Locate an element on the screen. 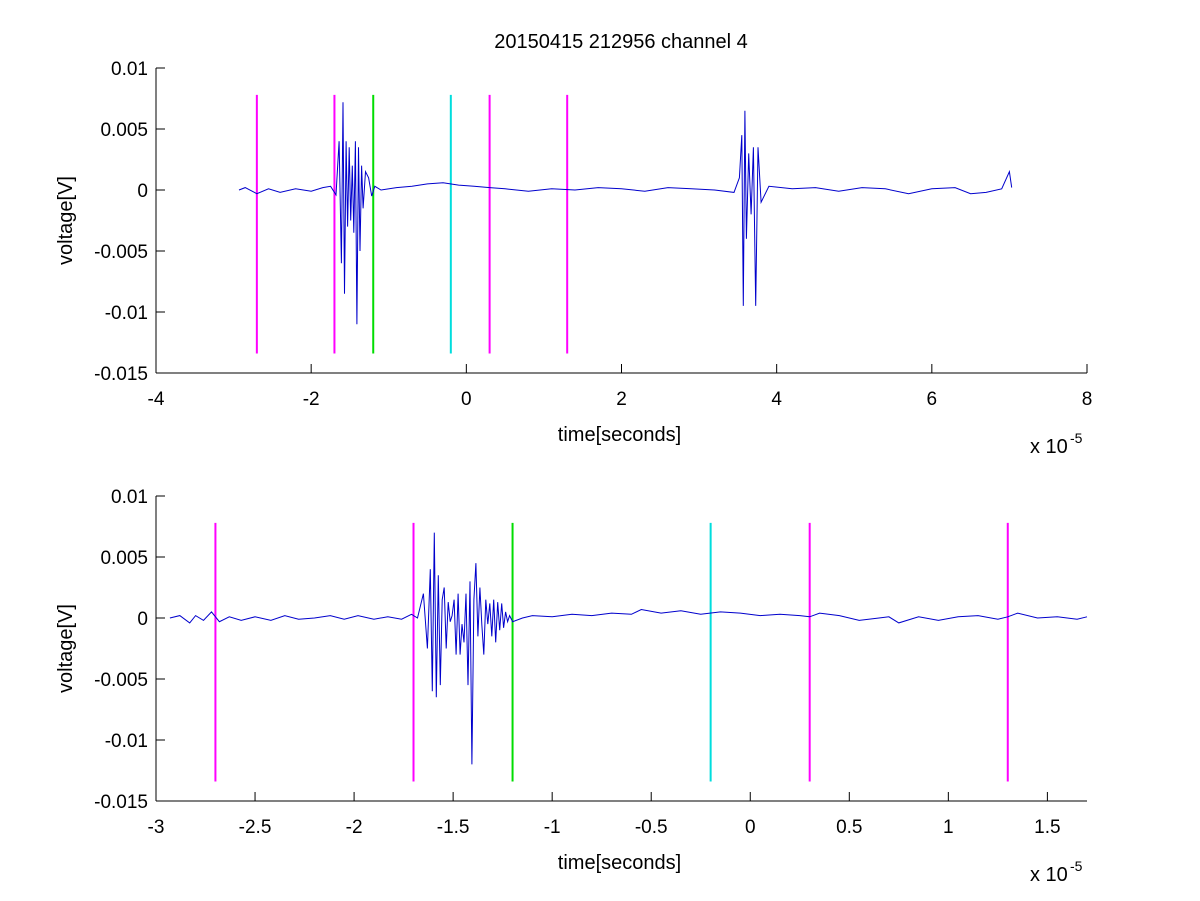  plot1-x-tick-label: 1 is located at coordinates (948, 827).